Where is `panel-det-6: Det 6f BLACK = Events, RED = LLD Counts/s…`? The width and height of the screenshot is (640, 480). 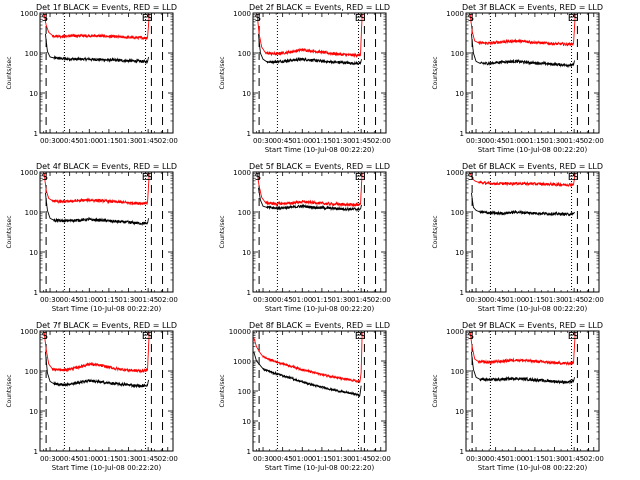 panel-det-6: Det 6f BLACK = Events, RED = LLD Counts/s… is located at coordinates (518, 237).